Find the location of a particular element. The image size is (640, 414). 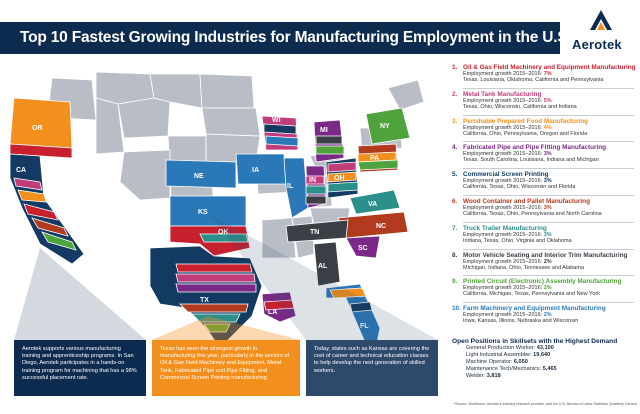

aerotek-logo: Aerotek is located at coordinates (601, 33).